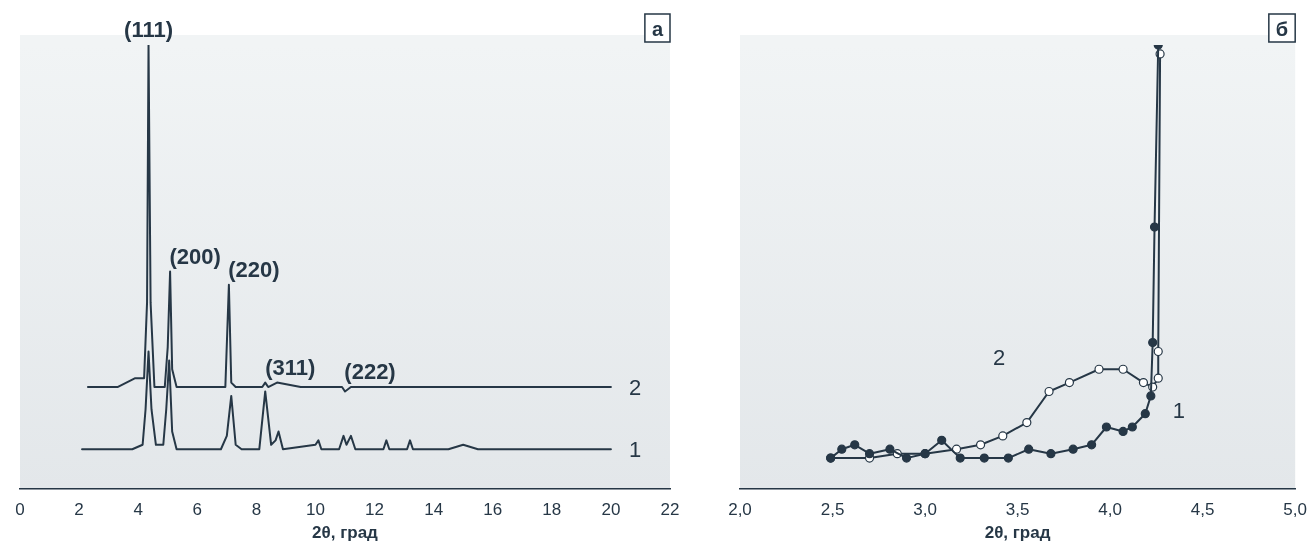 Image resolution: width=1310 pixels, height=544 pixels. What do you see at coordinates (370, 372) in the screenshot?
I see `annotation: (222)` at bounding box center [370, 372].